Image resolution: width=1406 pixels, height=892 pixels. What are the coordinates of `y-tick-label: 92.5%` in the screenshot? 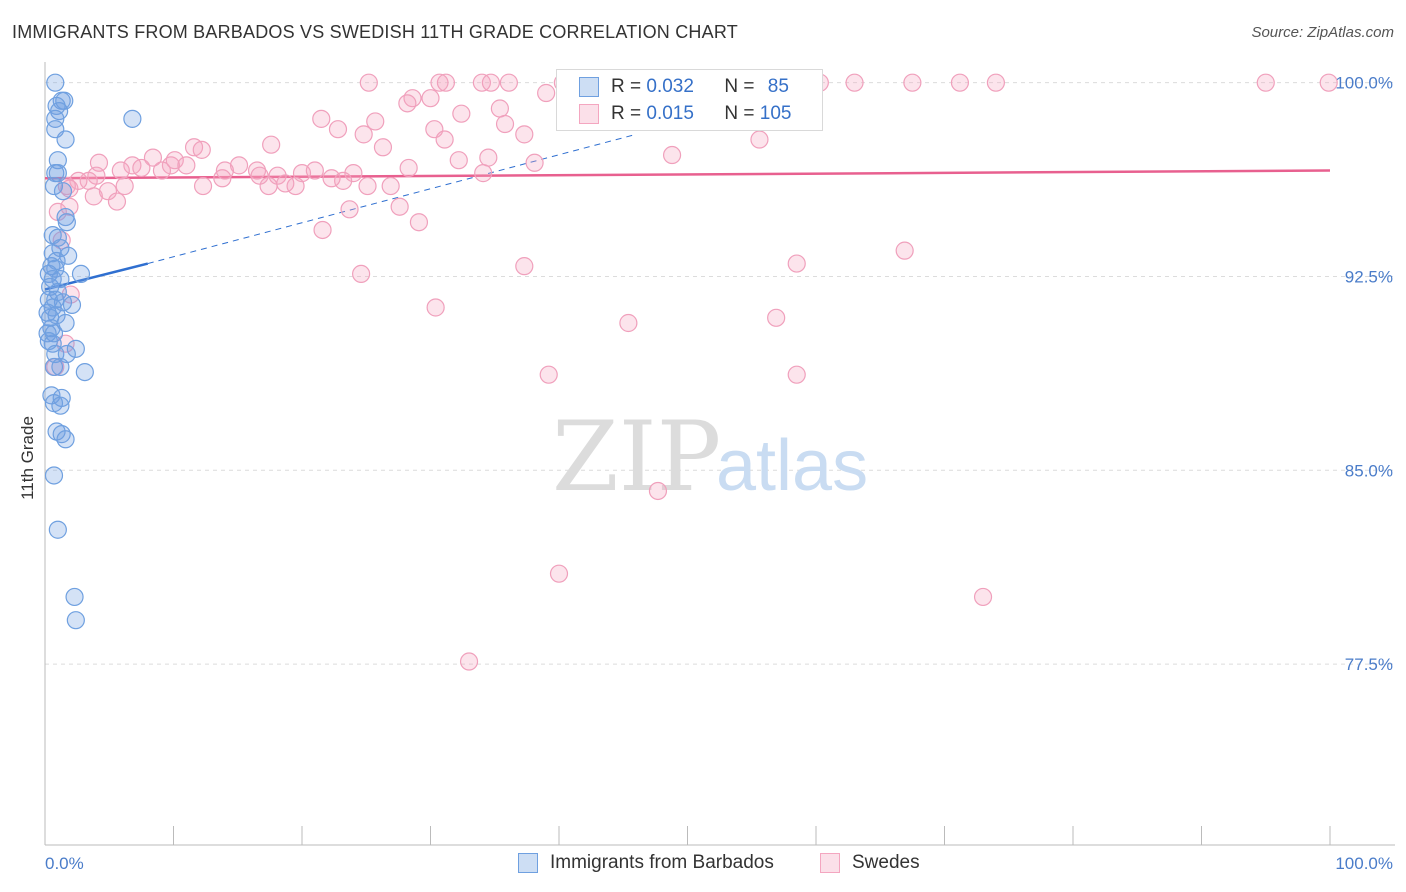 It's located at (1369, 276).